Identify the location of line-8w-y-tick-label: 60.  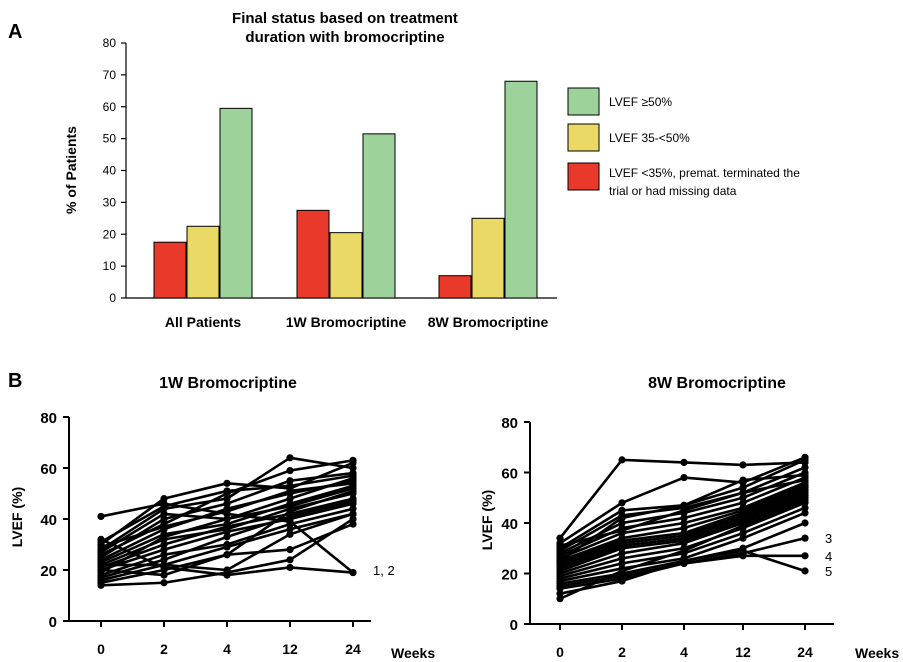
(509, 474).